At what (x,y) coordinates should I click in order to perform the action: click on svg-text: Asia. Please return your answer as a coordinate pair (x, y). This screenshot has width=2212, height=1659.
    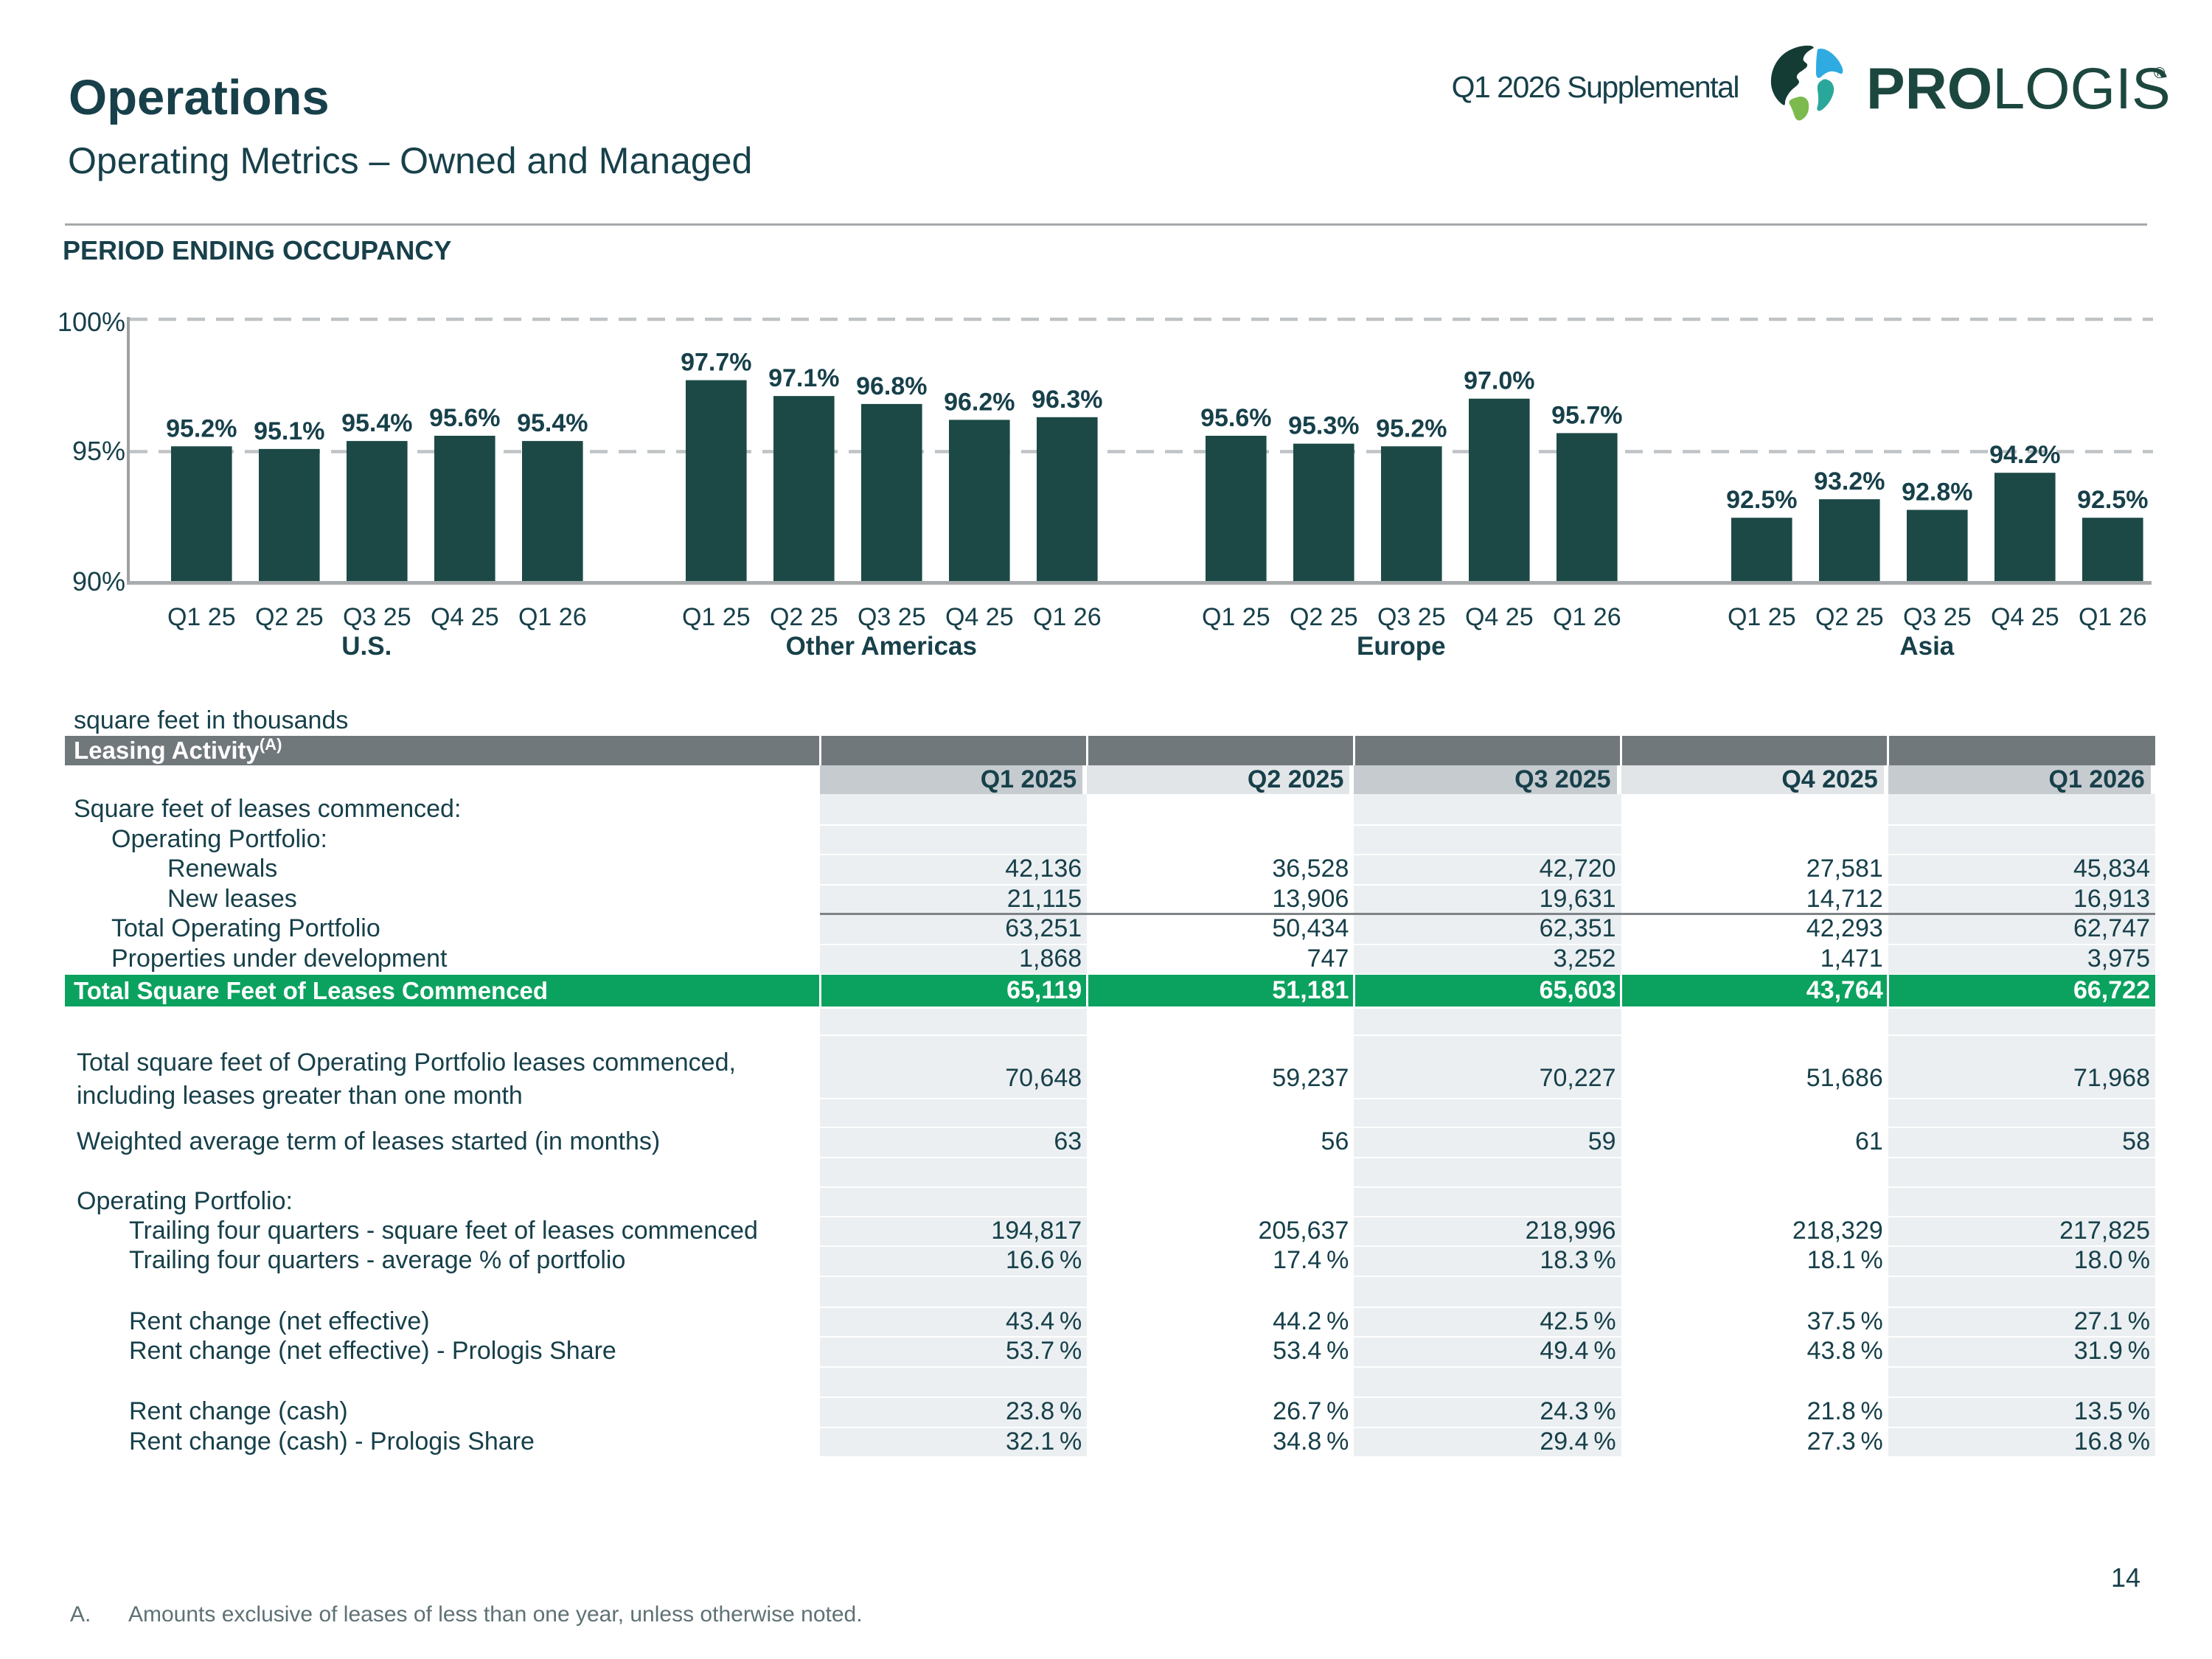
    Looking at the image, I should click on (1926, 646).